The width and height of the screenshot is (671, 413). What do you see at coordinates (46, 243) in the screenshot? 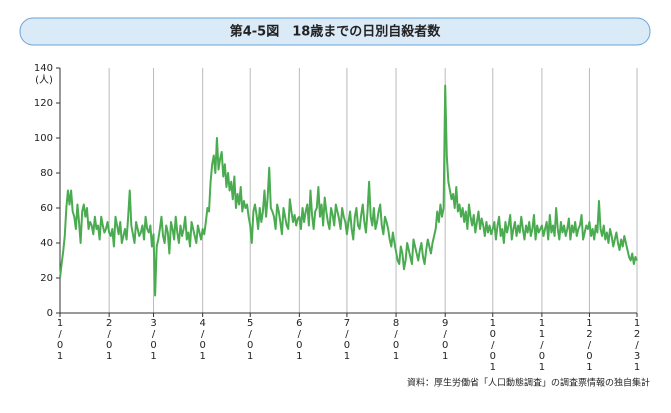
I see `y-tick-label: 40` at bounding box center [46, 243].